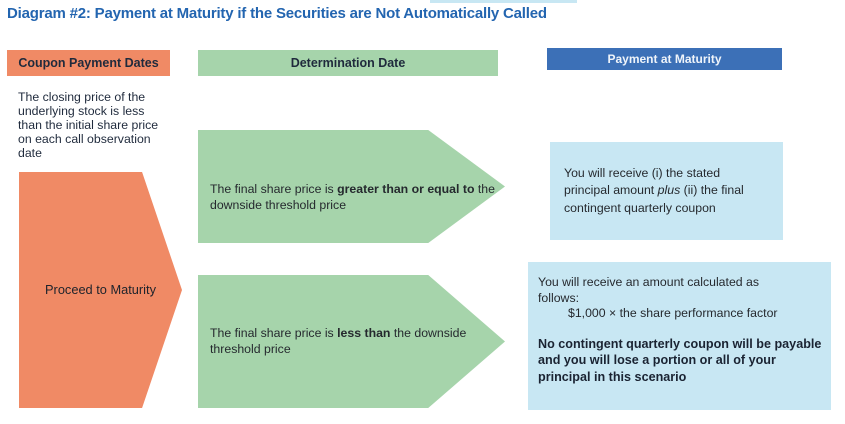 This screenshot has width=845, height=424. I want to click on loss-scenario-formula: $1,000 × the share performance factor, so click(673, 313).